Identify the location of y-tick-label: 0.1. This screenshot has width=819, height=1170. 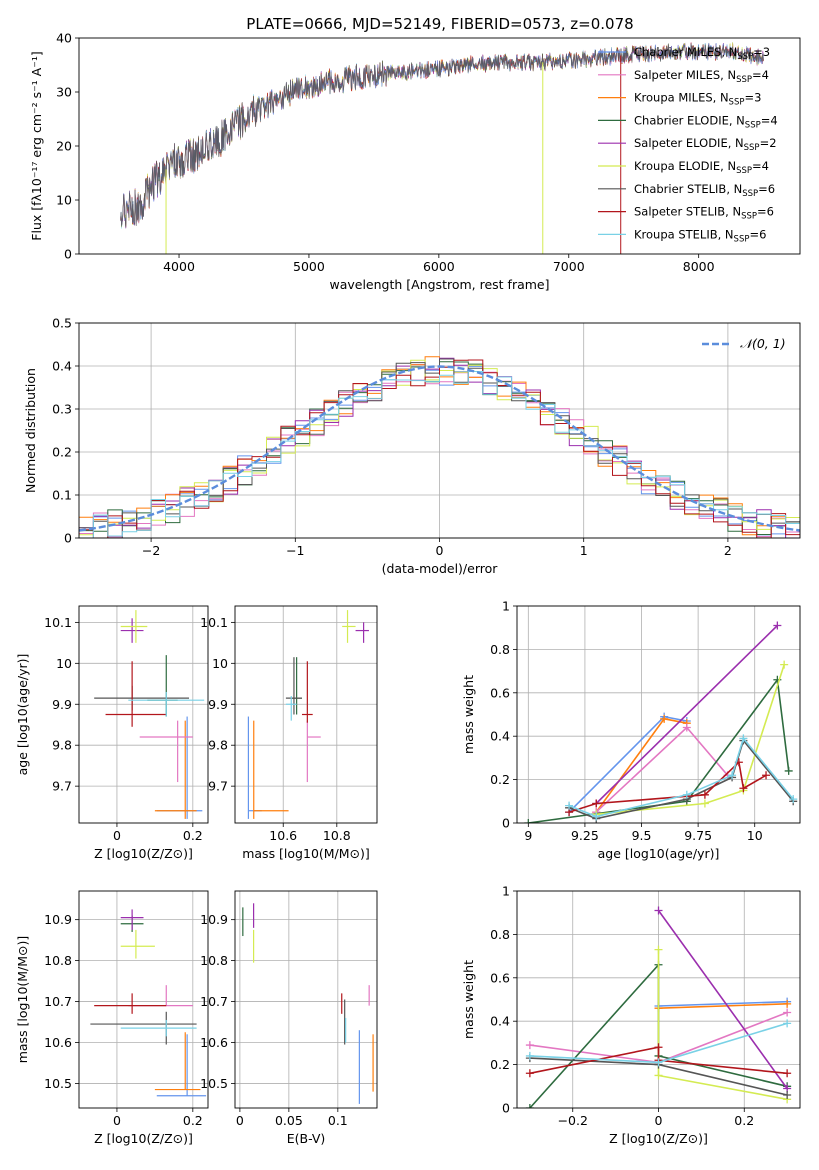
(62, 495).